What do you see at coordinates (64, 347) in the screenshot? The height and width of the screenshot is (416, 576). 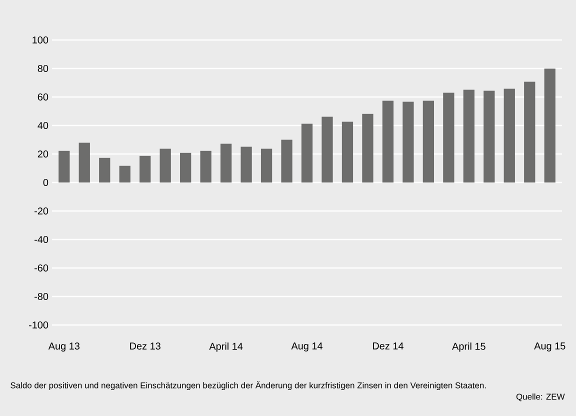 I see `x-tick-label: Aug 13` at bounding box center [64, 347].